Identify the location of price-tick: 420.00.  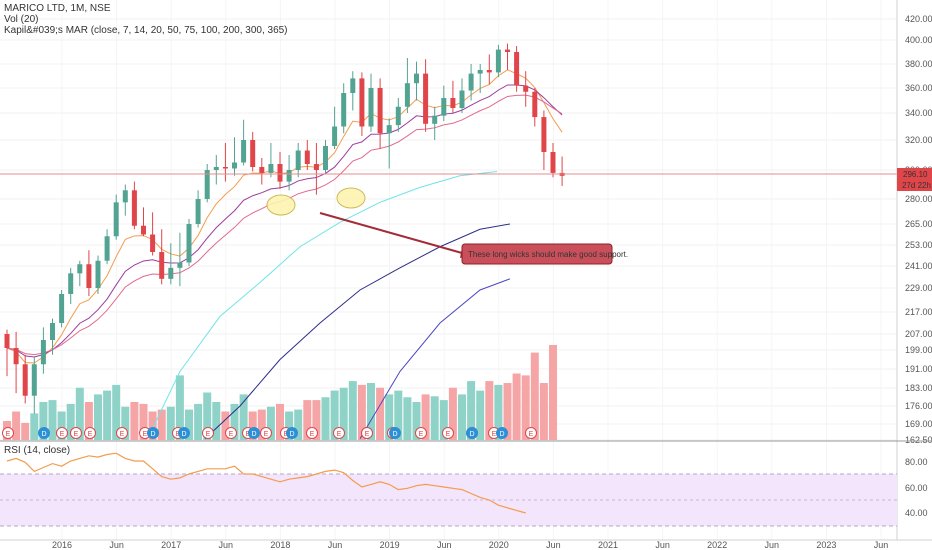
(918, 19).